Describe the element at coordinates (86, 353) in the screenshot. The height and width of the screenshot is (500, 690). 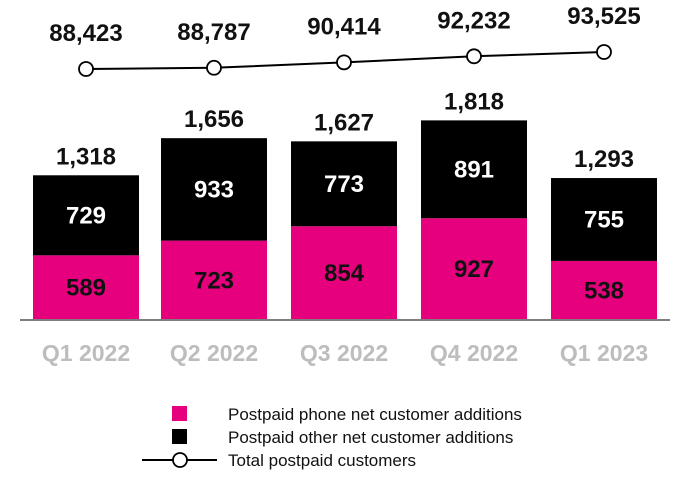
I see `x-tick-label-1: Q1 2022` at that location.